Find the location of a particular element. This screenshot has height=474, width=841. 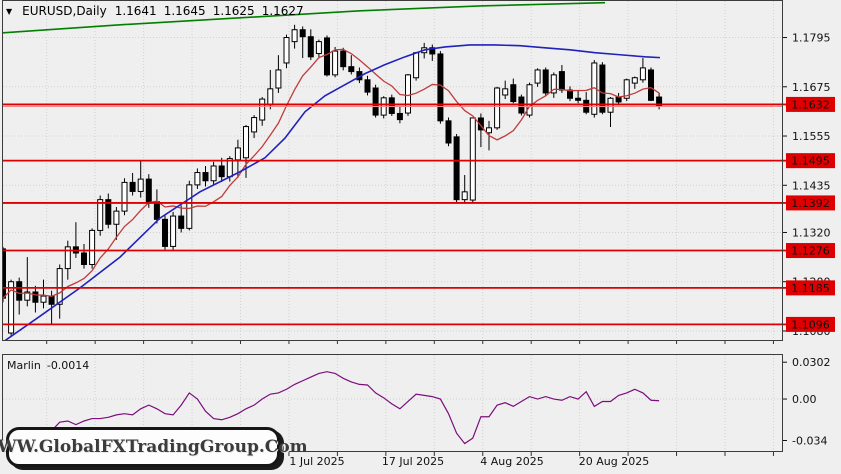

indicator-value: -0.0014 is located at coordinates (68, 365).